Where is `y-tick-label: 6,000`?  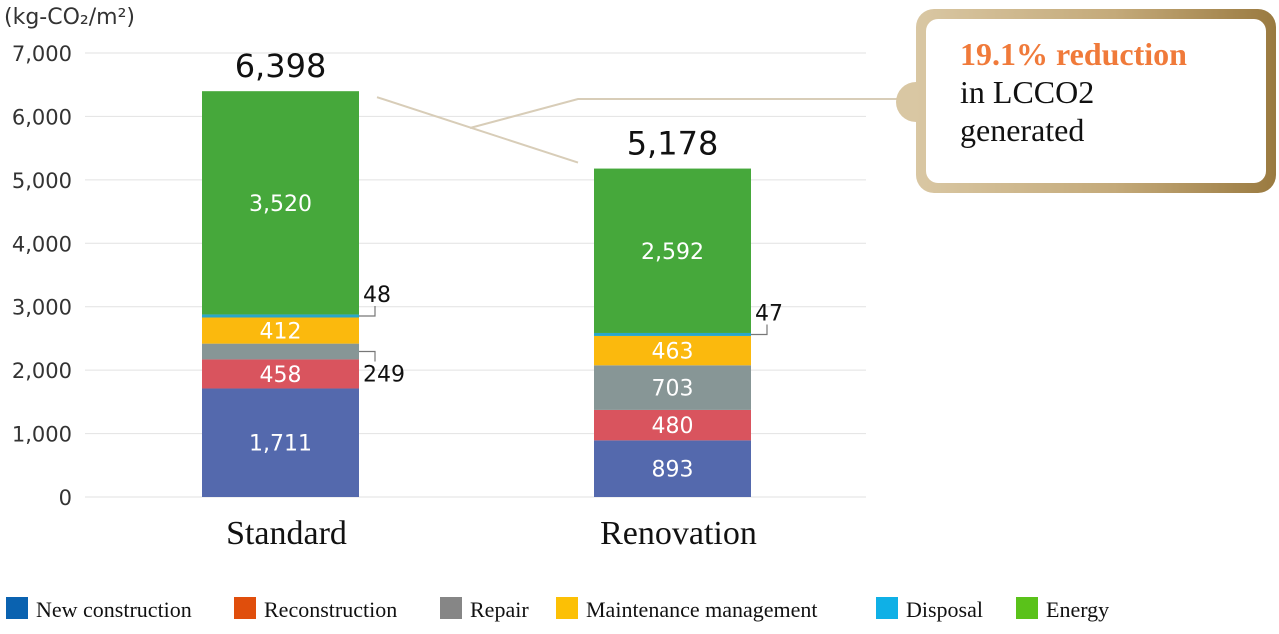 y-tick-label: 6,000 is located at coordinates (42, 117).